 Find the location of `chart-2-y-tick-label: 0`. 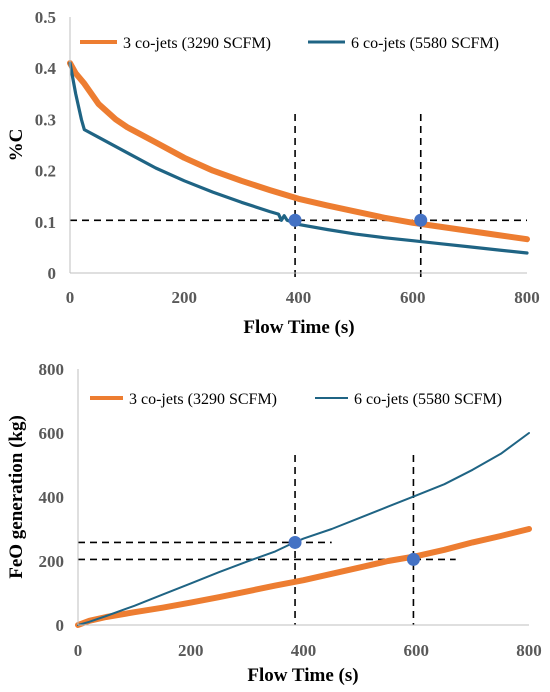

chart-2-y-tick-label: 0 is located at coordinates (60, 625).